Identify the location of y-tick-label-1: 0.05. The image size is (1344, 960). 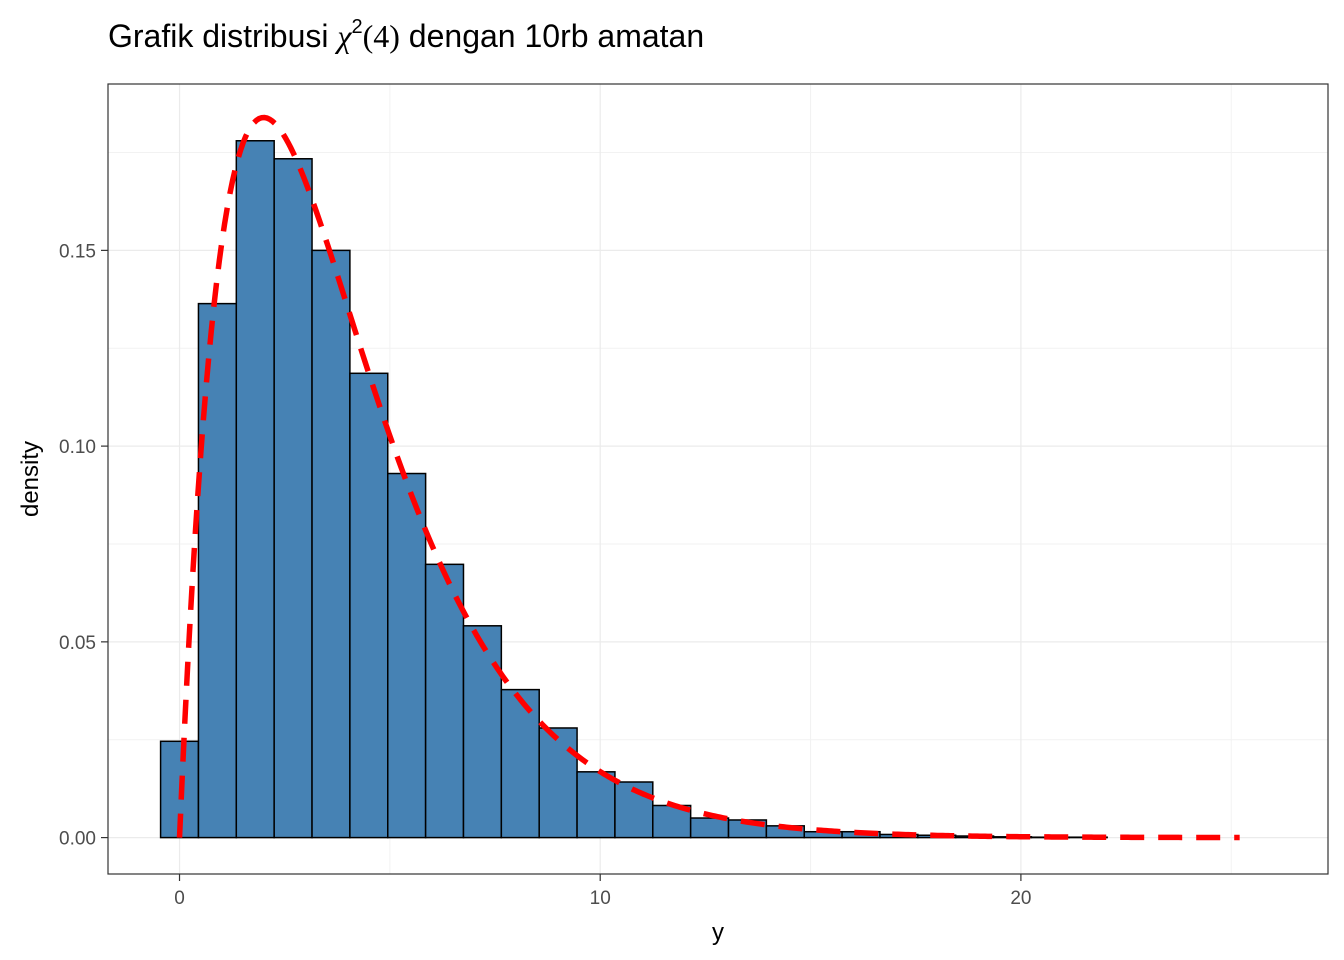
(77, 643).